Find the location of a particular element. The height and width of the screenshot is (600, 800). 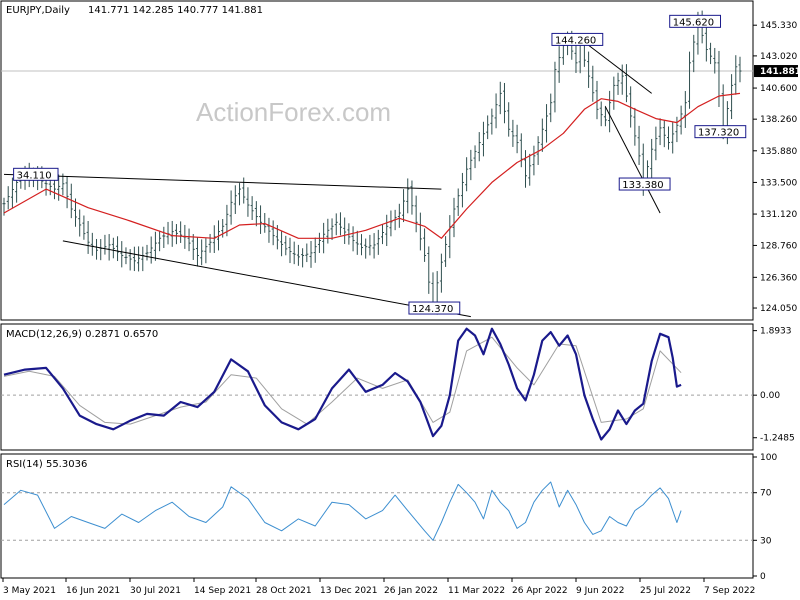

price-tick-label: 135.880 is located at coordinates (778, 152).